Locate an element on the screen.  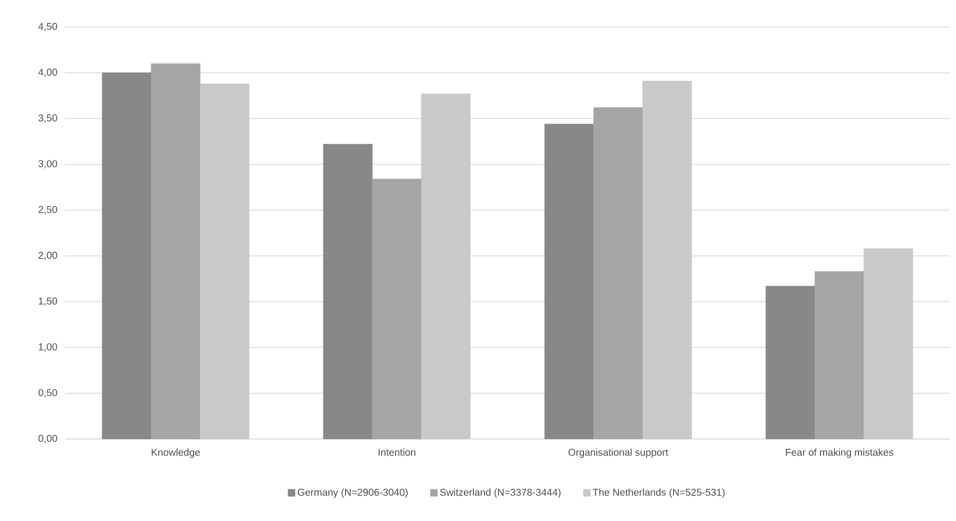
y-tick-label: 1,00 is located at coordinates (48, 347).